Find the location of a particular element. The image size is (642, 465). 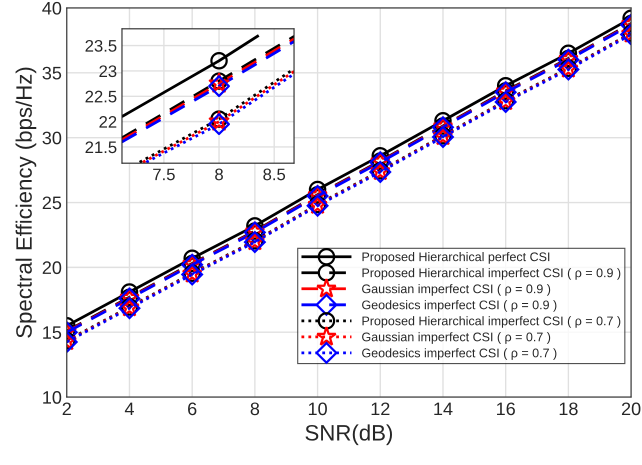

x-tick-label: 6 is located at coordinates (192, 409).